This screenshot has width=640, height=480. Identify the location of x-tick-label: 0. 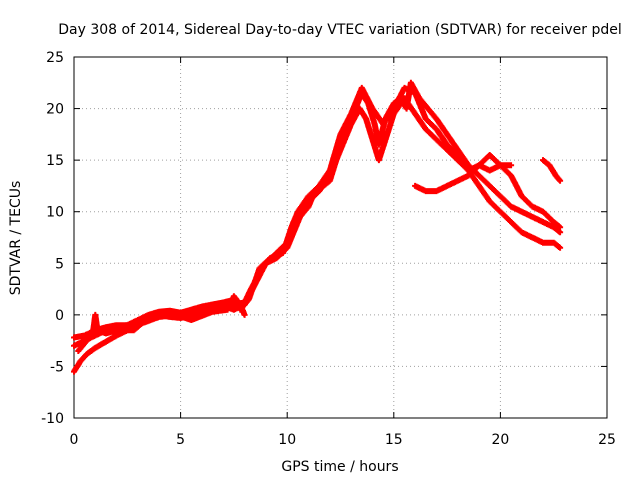
(74, 440).